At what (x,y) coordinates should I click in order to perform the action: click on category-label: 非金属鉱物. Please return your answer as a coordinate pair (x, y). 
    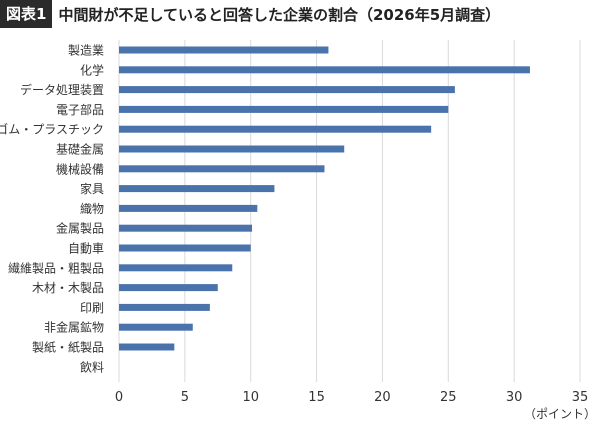
    Looking at the image, I should click on (74, 327).